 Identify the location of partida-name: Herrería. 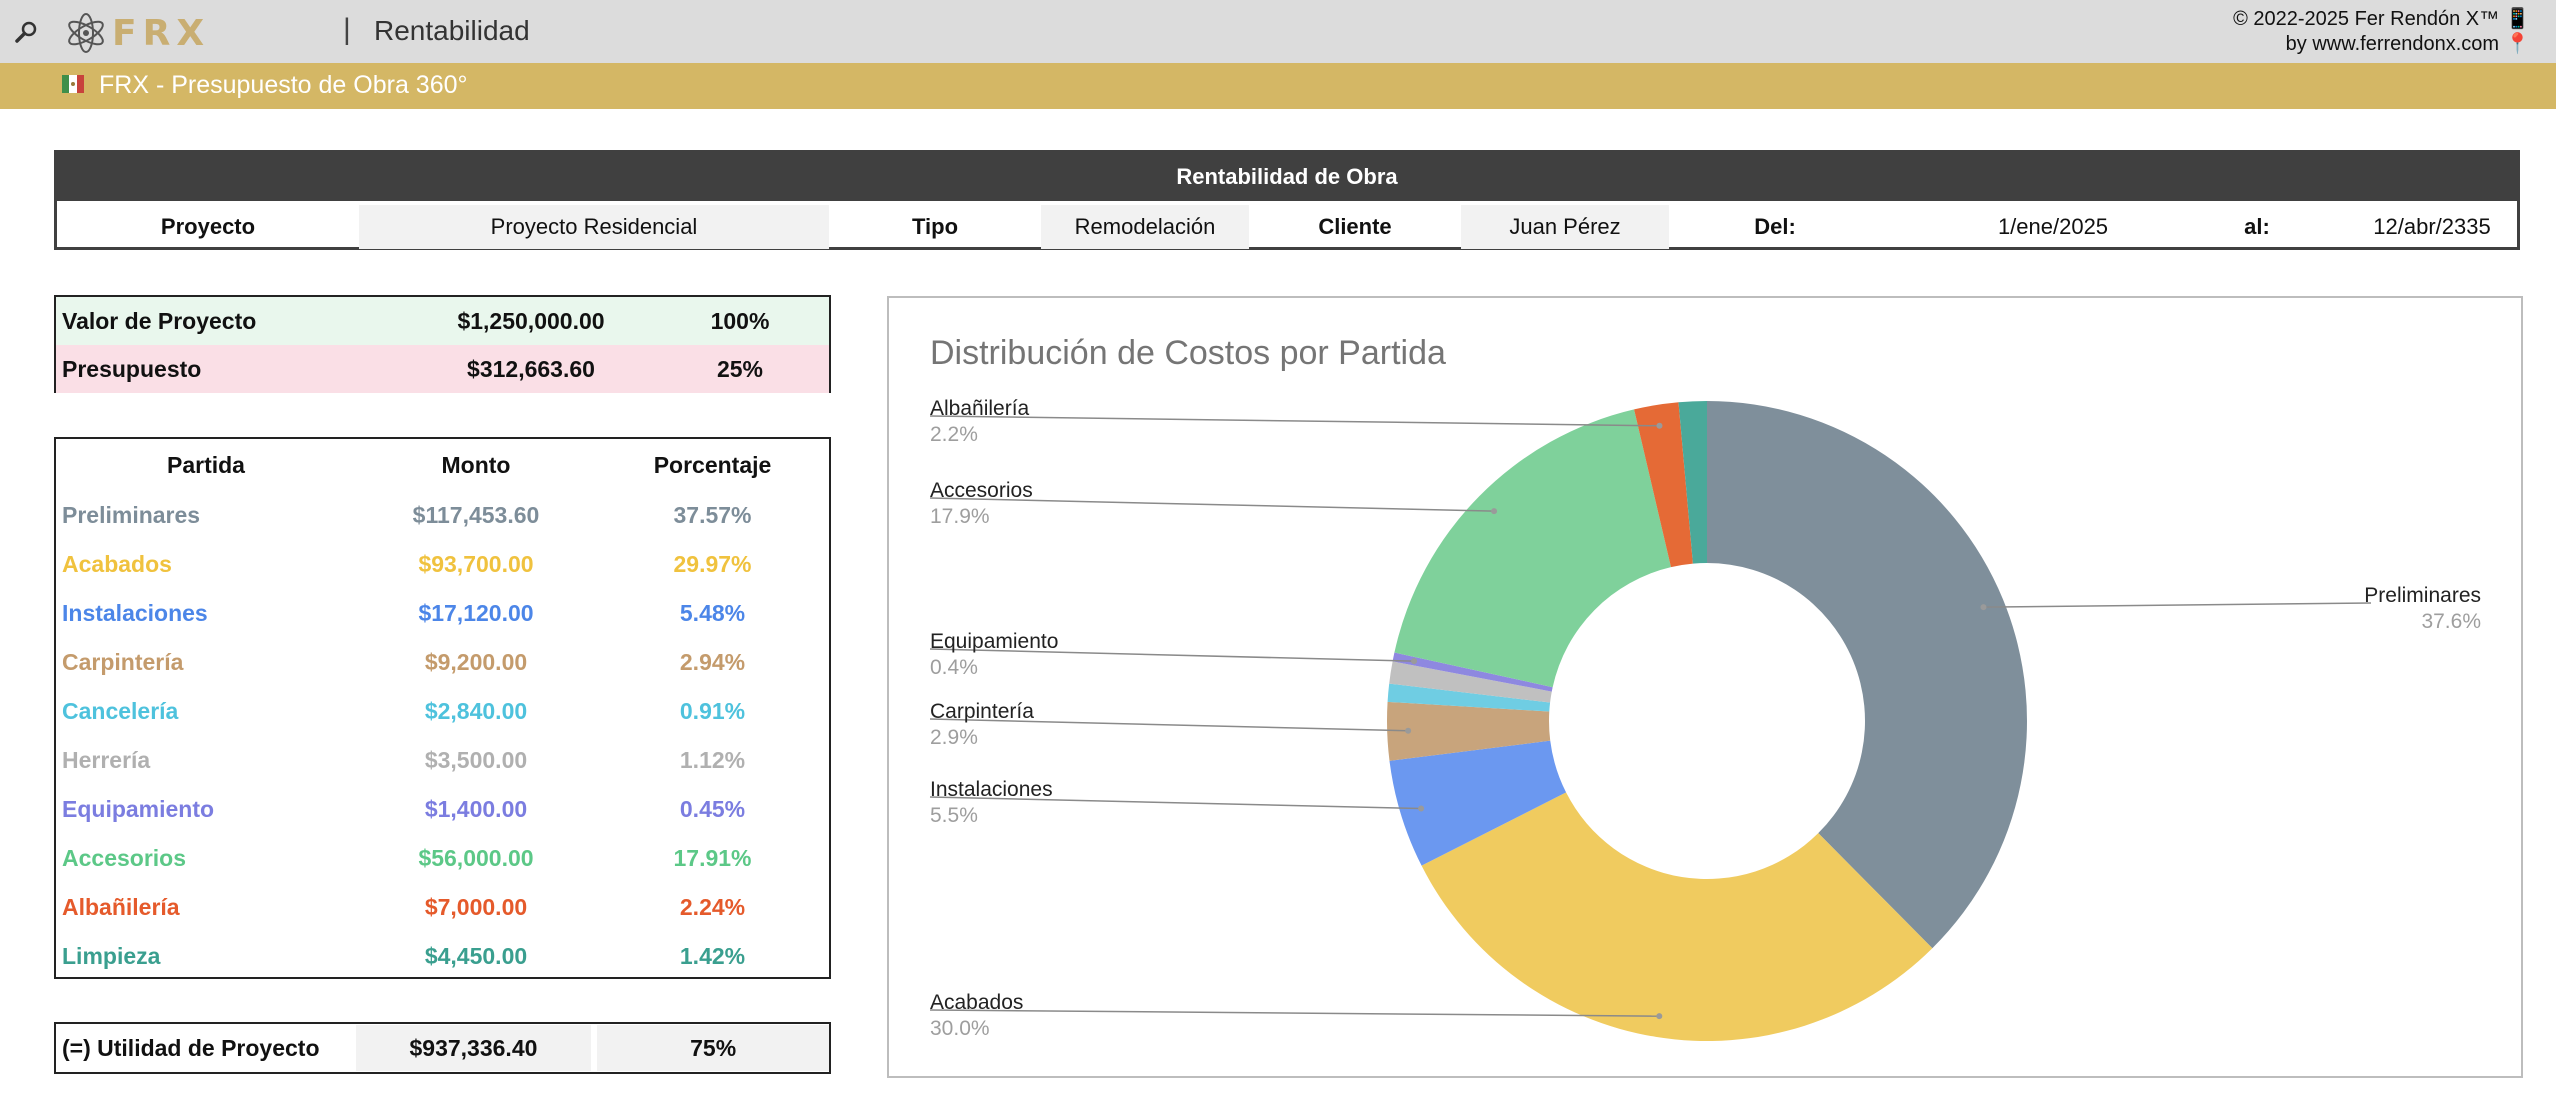
(106, 760).